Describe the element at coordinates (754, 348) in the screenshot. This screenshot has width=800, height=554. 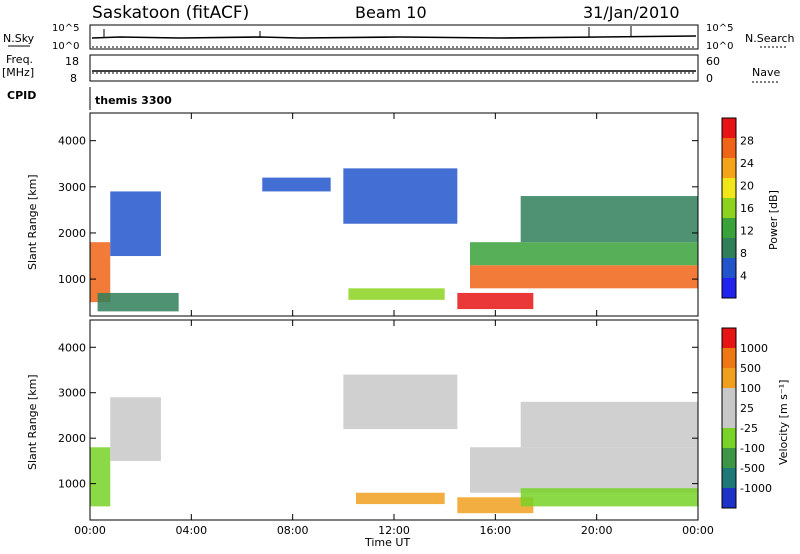
I see `colorbar-tick-label: 1000` at that location.